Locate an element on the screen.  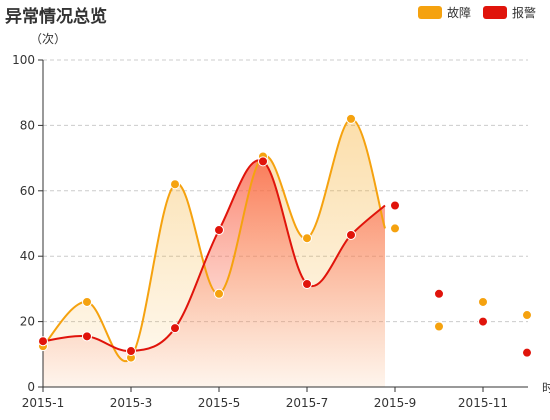
y-axis-label: （次） is located at coordinates (48, 39).